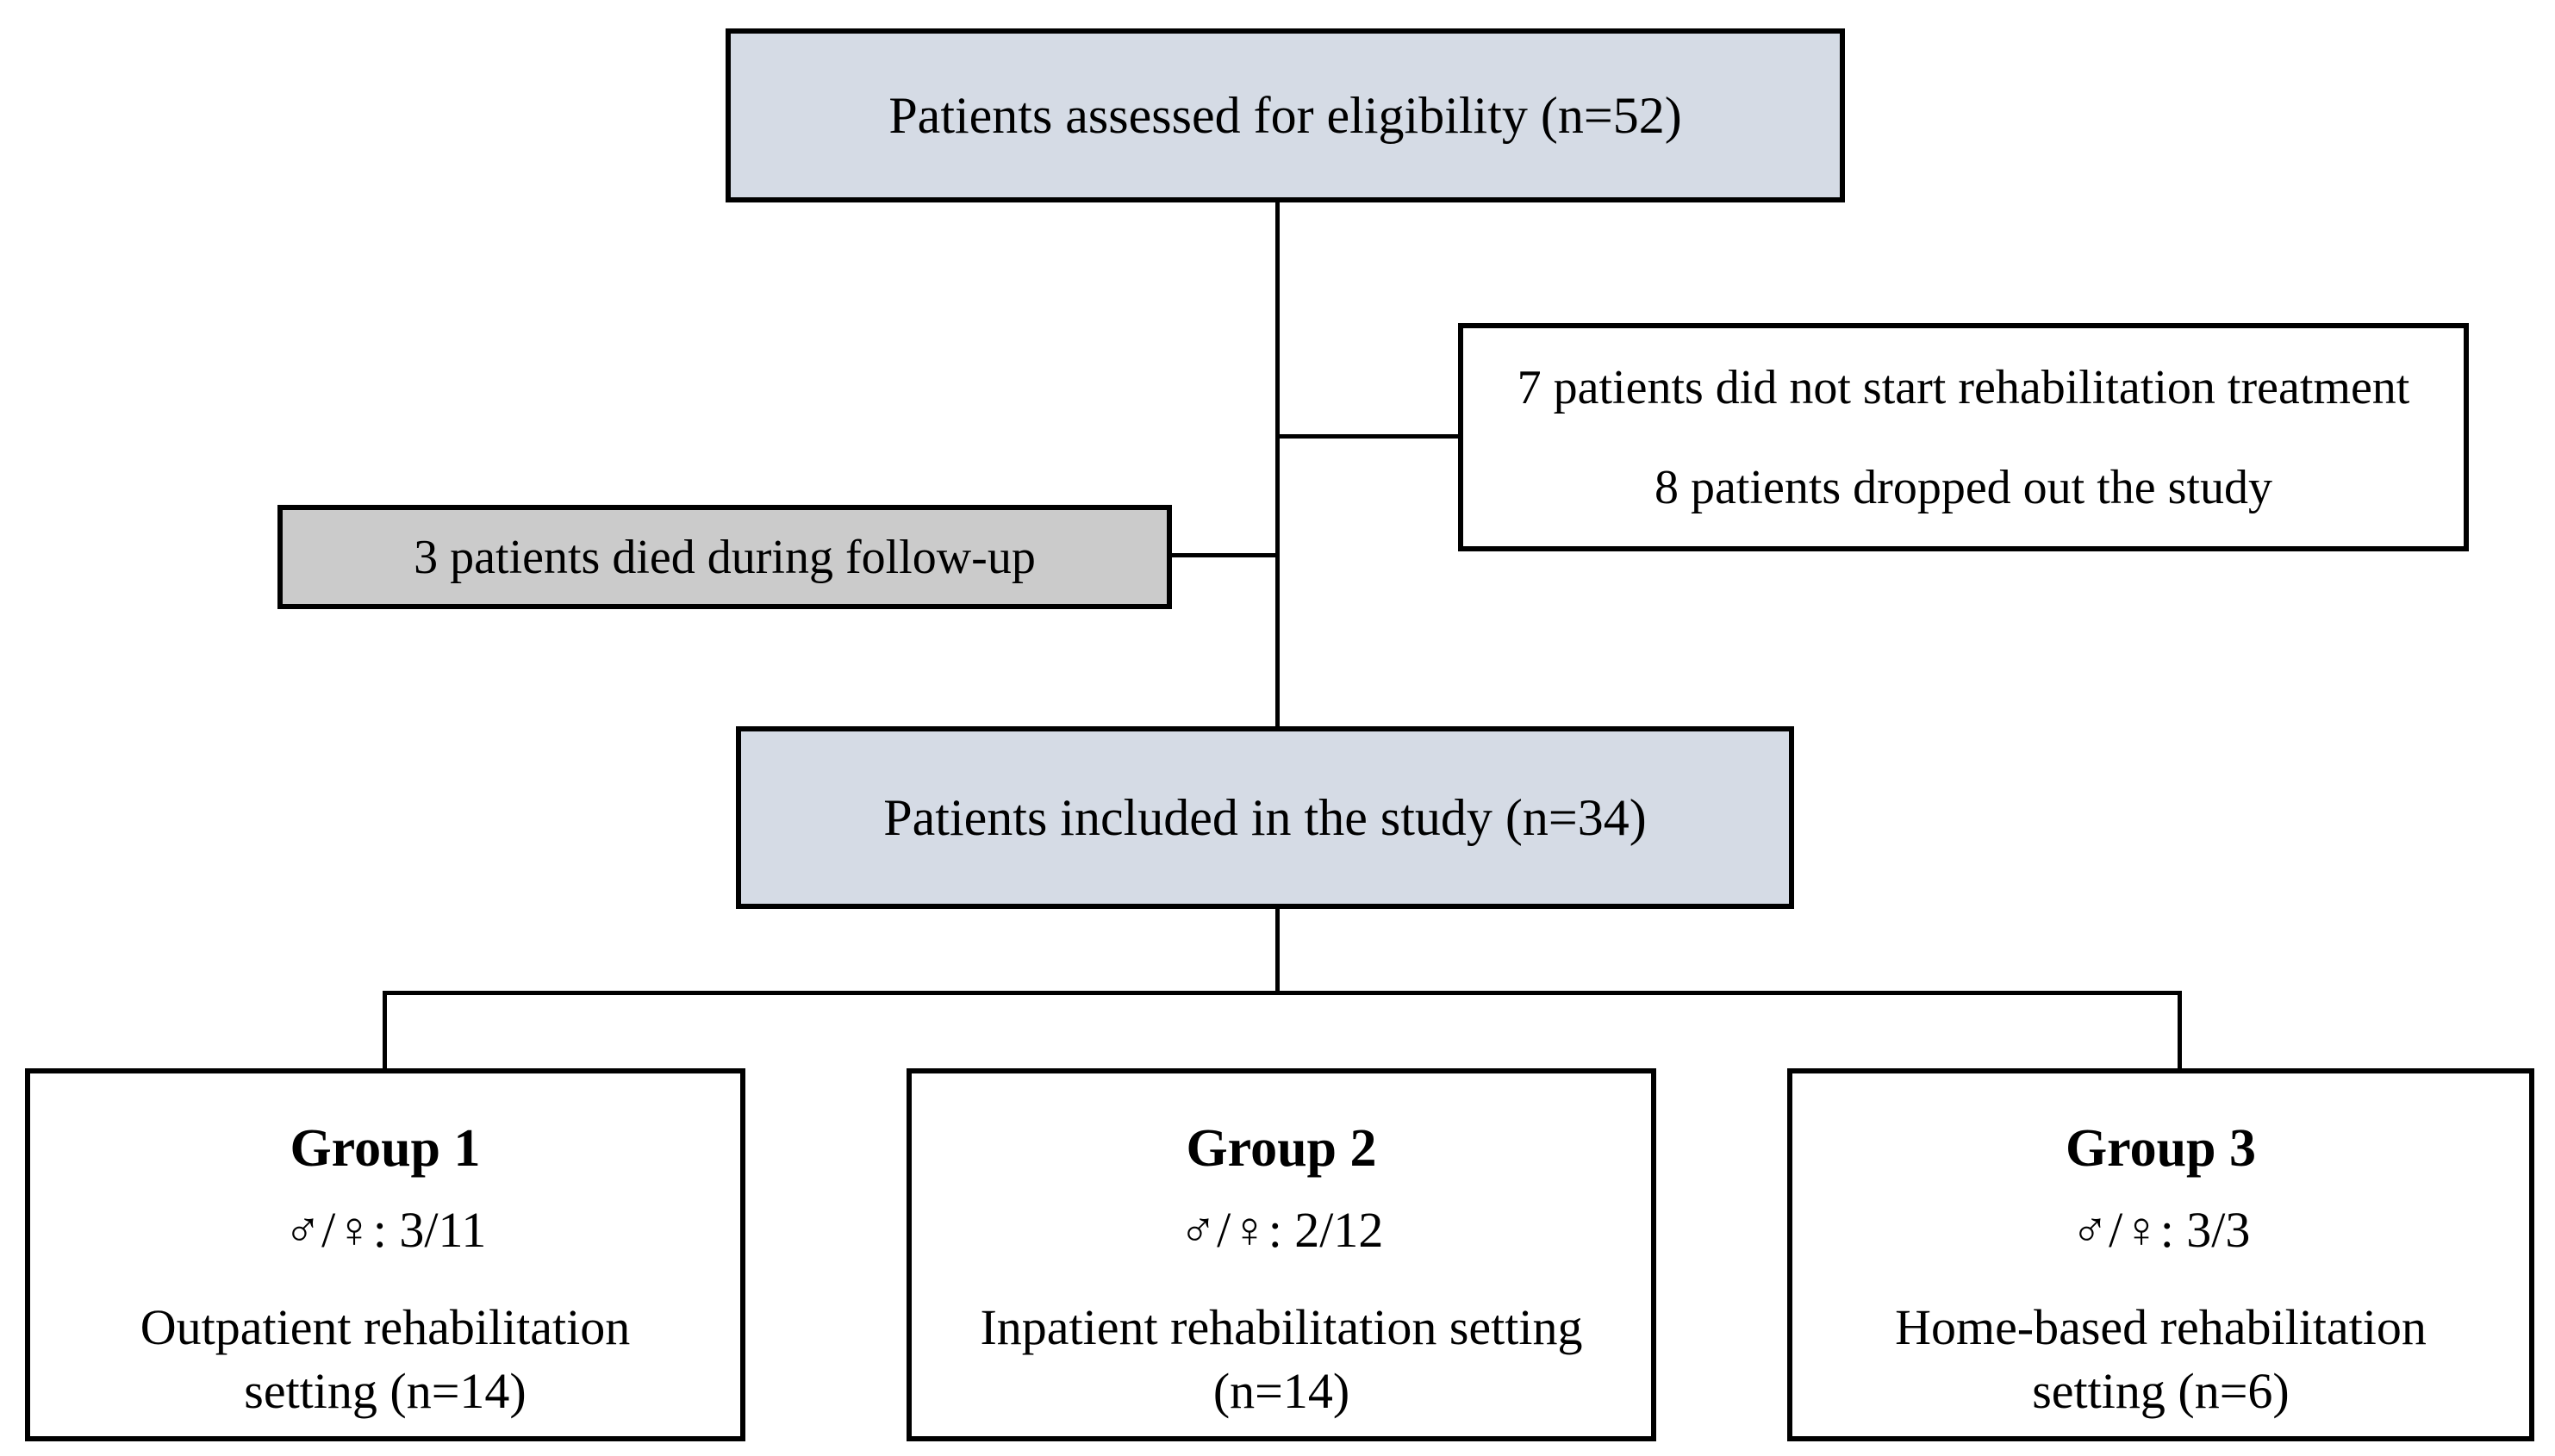 Image resolution: width=2555 pixels, height=1456 pixels. What do you see at coordinates (1225, 555) in the screenshot?
I see `connector-died-box-to-trunk` at bounding box center [1225, 555].